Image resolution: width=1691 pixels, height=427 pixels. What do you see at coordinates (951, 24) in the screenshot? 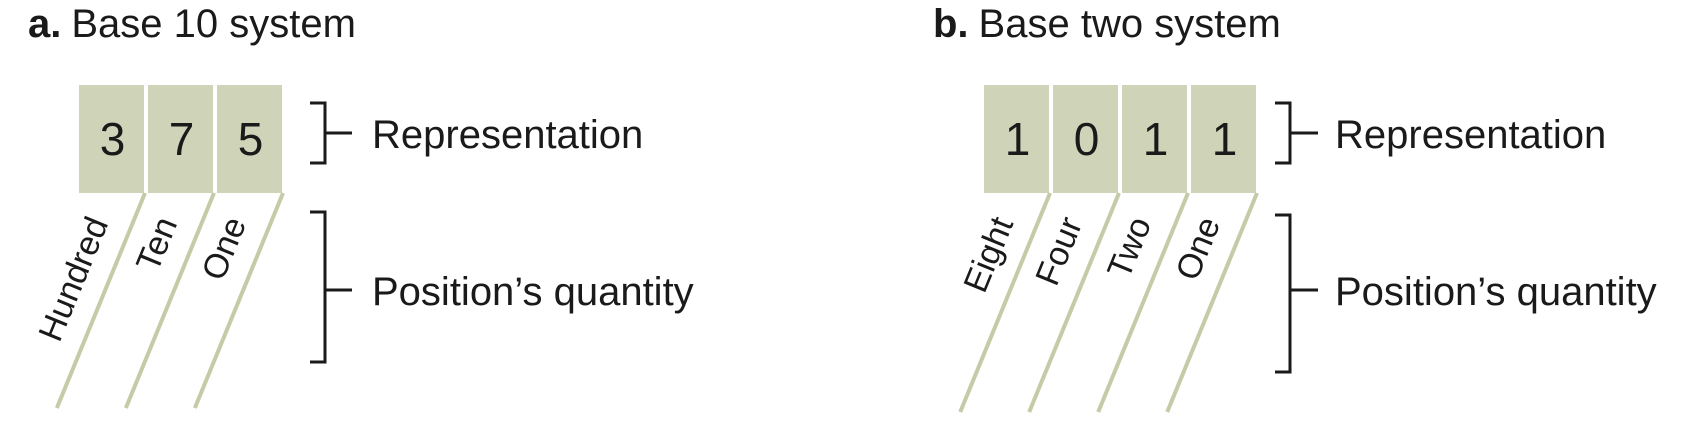
I see `panel-letter: b.` at bounding box center [951, 24].